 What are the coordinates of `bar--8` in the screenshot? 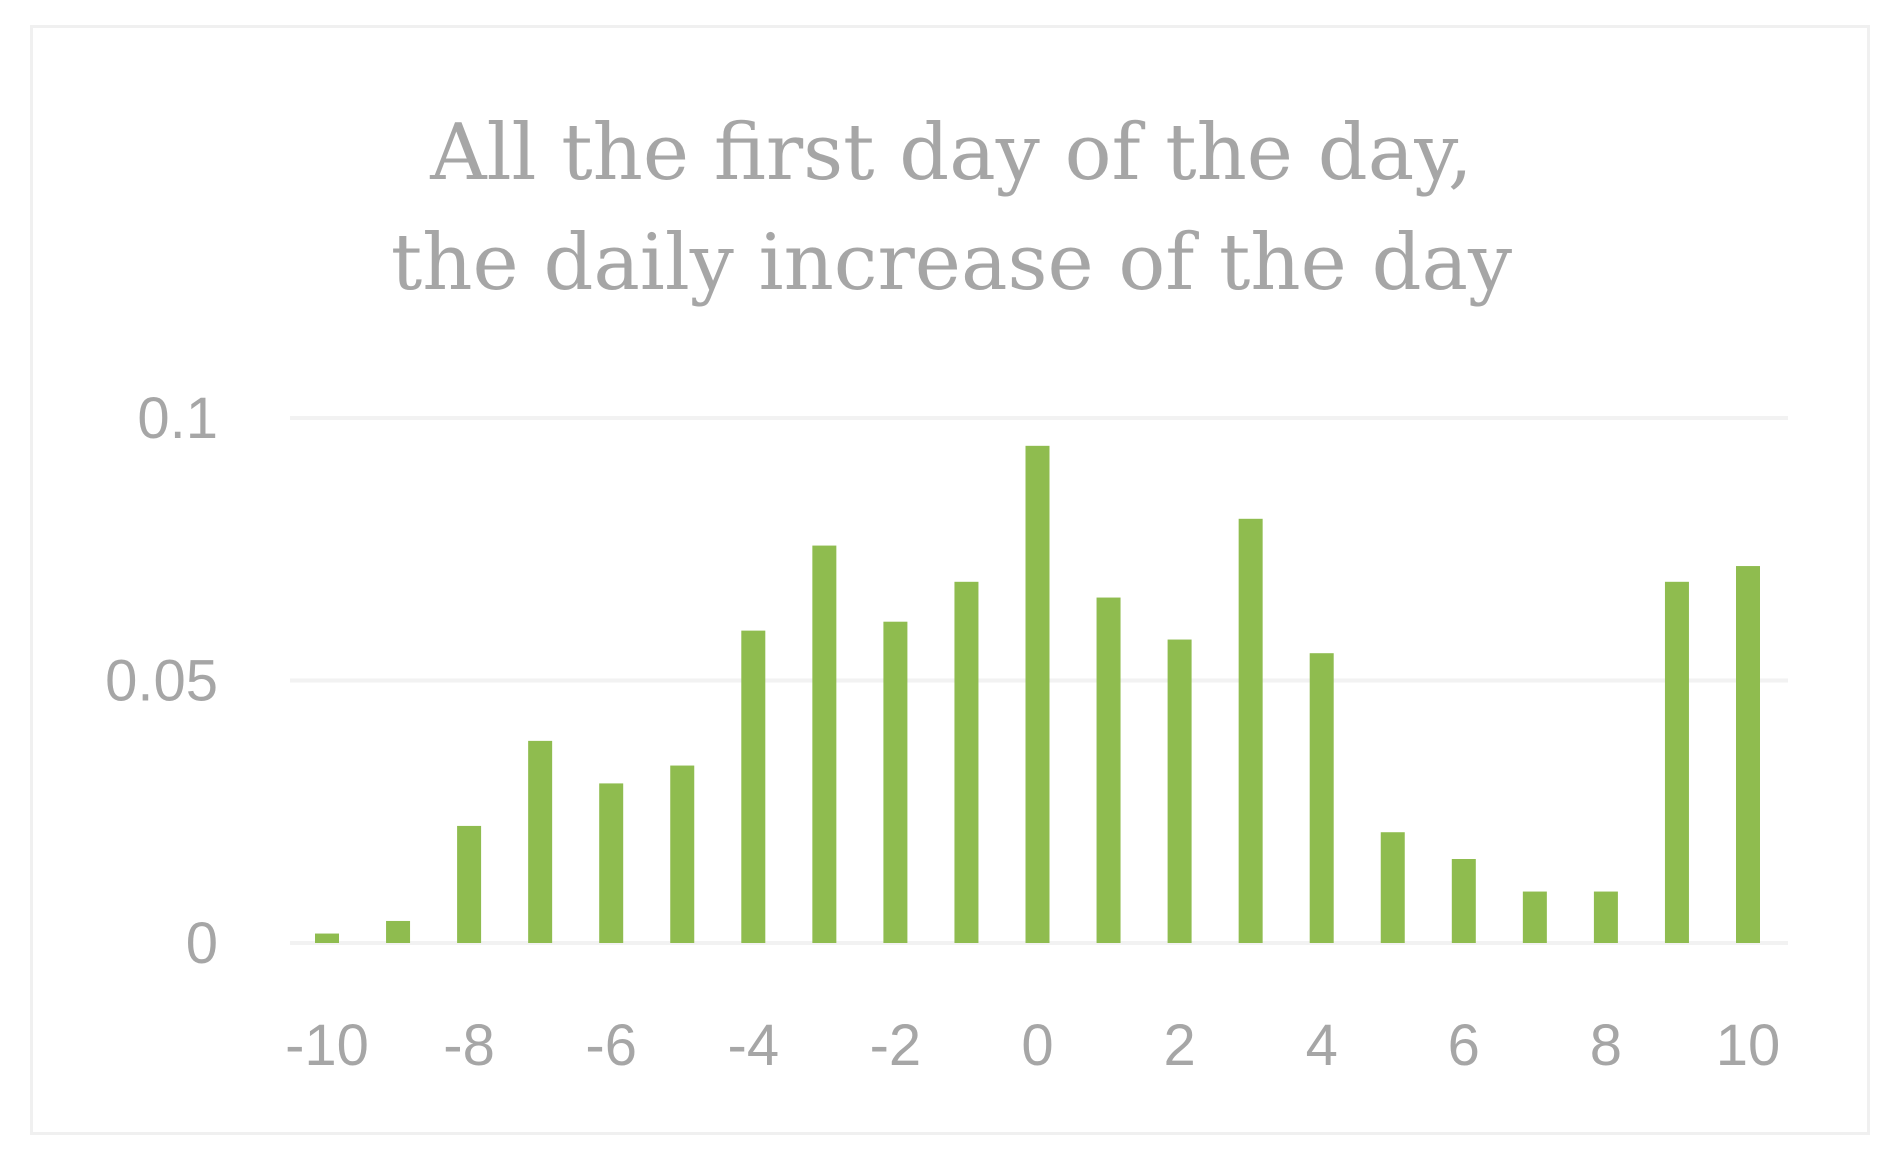 It's located at (469, 884).